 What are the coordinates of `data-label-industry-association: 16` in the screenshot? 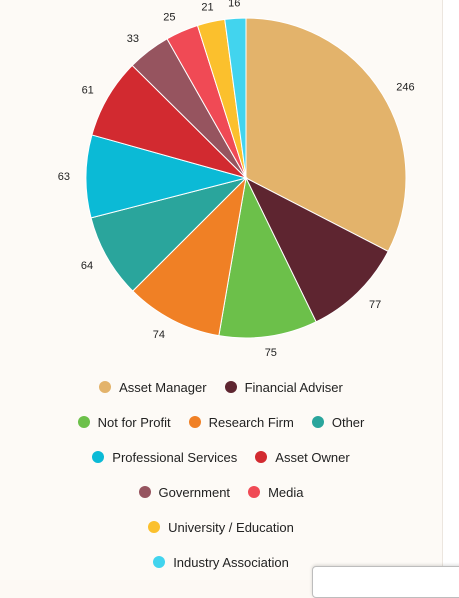 It's located at (234, 4).